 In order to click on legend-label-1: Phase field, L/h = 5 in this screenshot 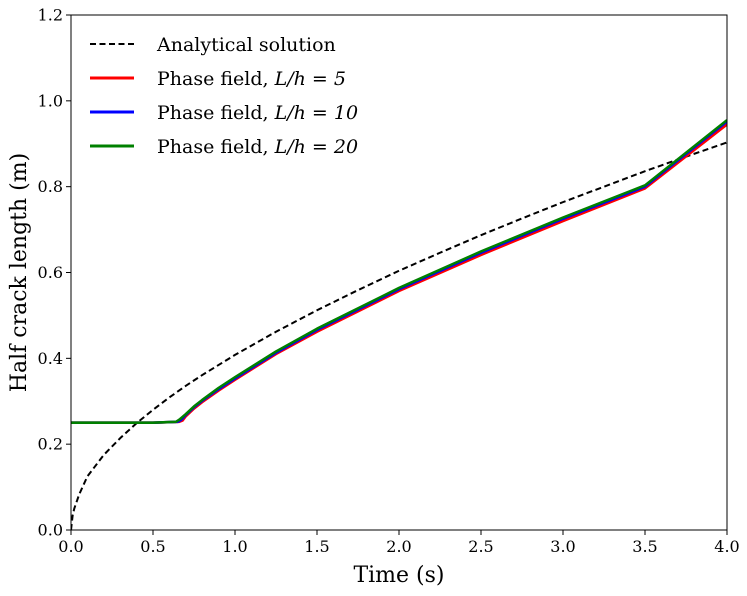, I will do `click(251, 79)`.